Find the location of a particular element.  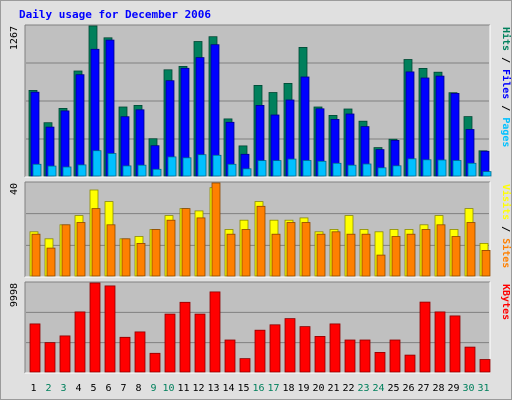

x-tick-label-day-6: 6 is located at coordinates (108, 388).